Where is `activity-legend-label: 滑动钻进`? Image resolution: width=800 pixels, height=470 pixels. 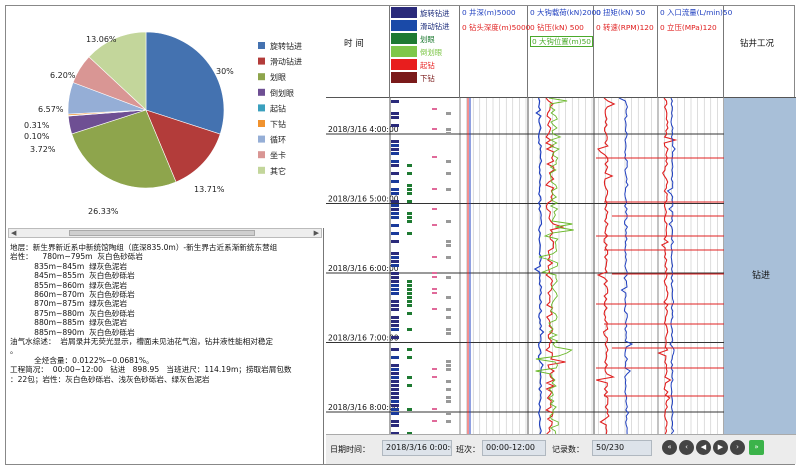 activity-legend-label: 滑动钻进 is located at coordinates (435, 26).